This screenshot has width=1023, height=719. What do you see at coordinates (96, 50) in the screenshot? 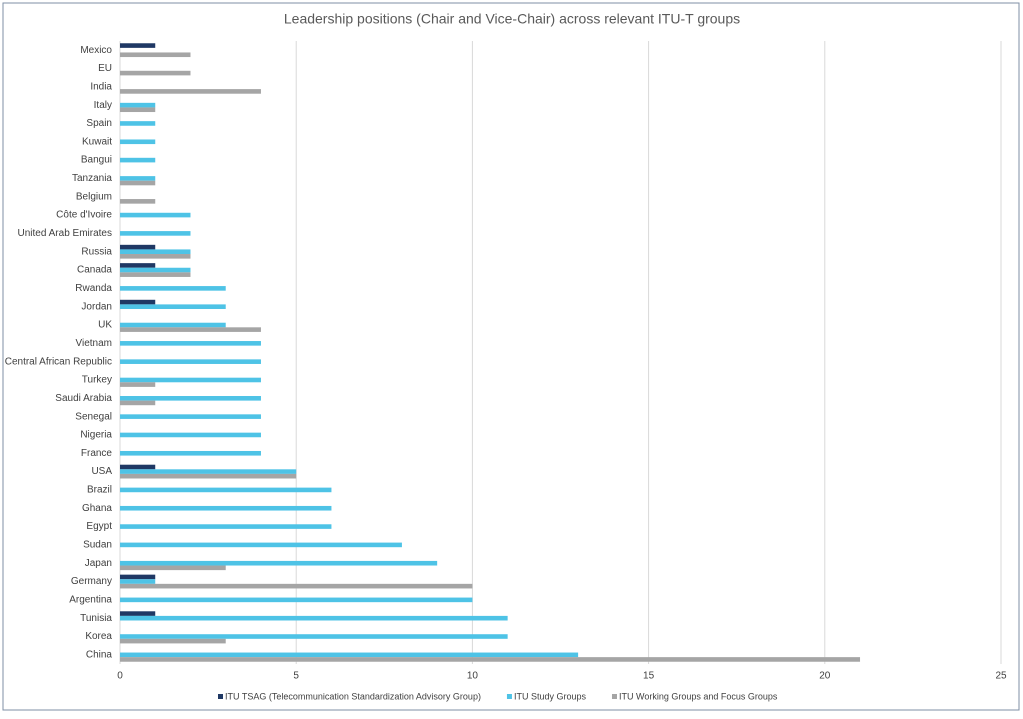
I see `y-tick-label: Mexico` at bounding box center [96, 50].